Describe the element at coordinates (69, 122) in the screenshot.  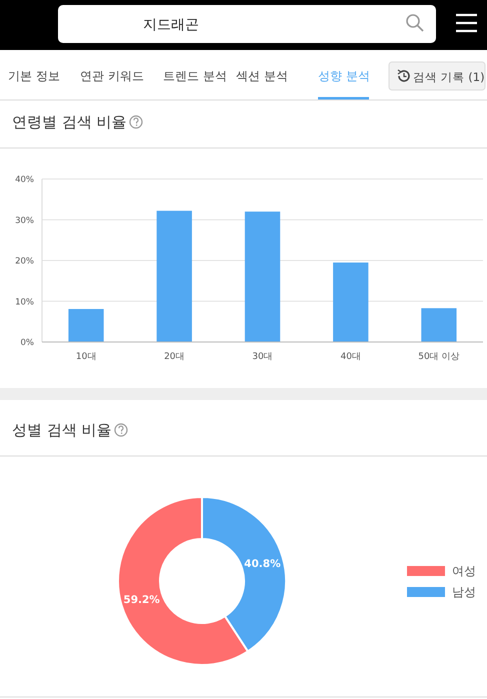
I see `chart-title: 연령별 검색 비율` at that location.